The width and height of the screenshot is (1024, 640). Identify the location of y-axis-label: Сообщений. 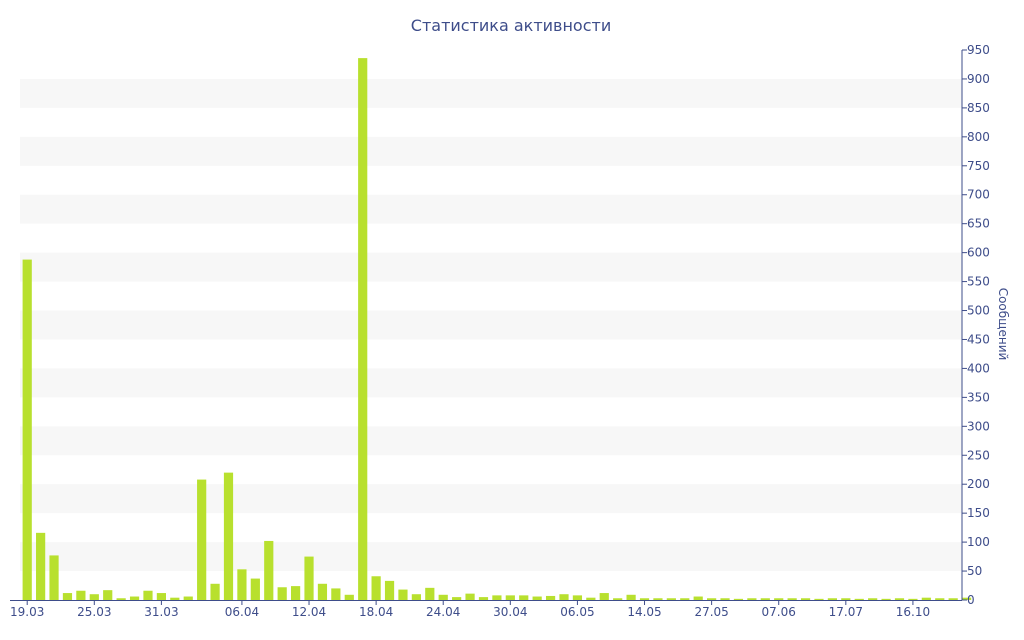
(1003, 324).